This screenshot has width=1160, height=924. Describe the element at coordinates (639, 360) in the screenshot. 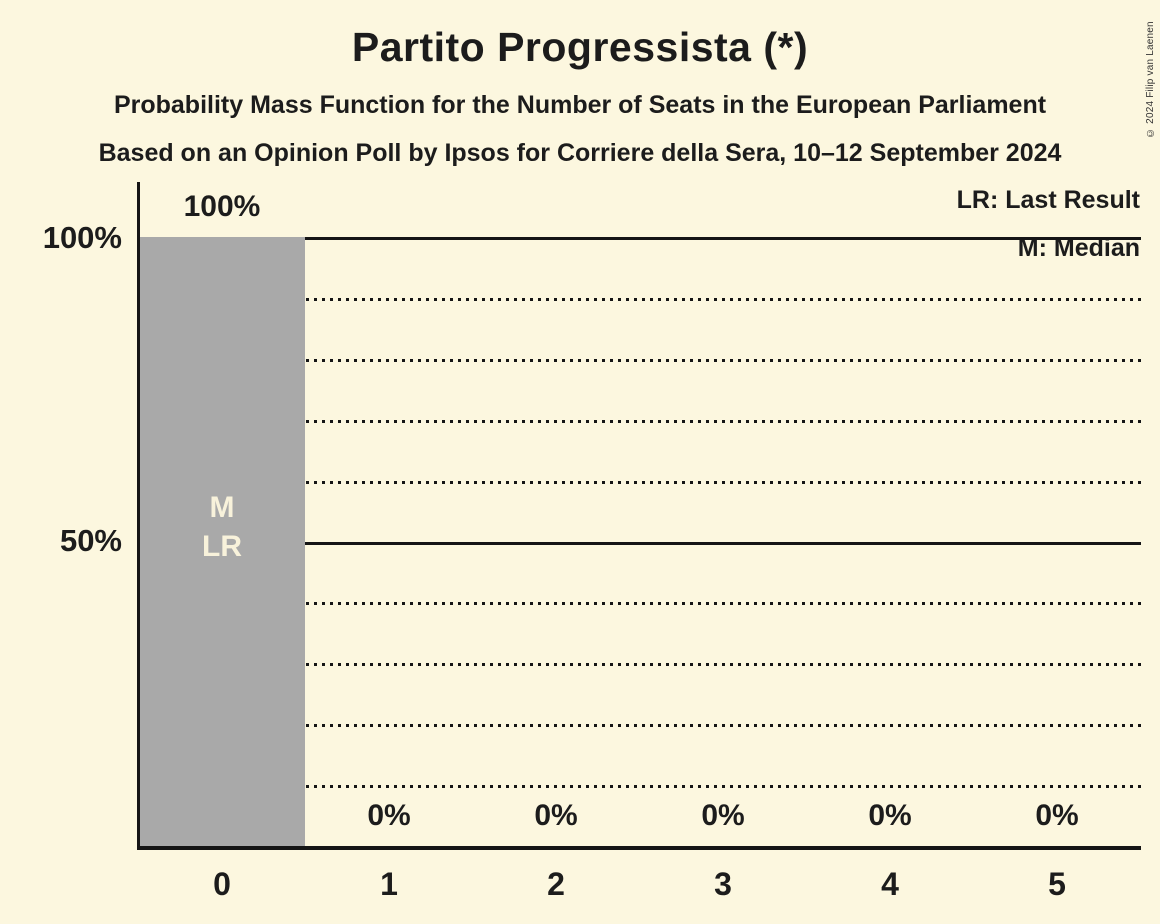

I see `gridline-80pct` at that location.